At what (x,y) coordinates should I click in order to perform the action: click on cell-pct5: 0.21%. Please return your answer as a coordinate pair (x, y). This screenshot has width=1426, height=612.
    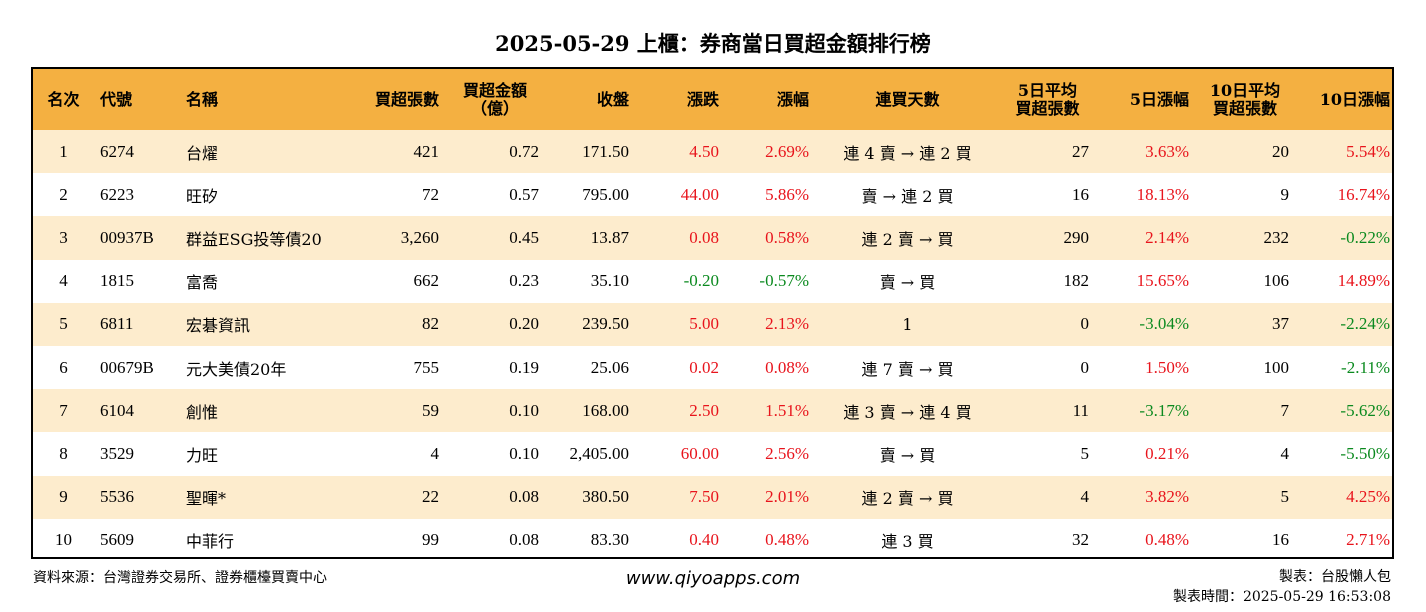
    Looking at the image, I should click on (1167, 453).